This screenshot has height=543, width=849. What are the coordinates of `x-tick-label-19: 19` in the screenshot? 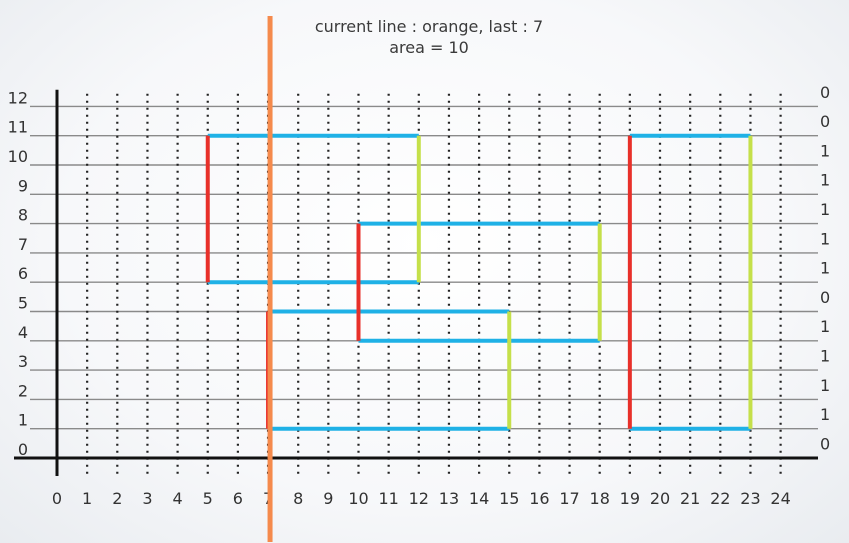 It's located at (630, 498).